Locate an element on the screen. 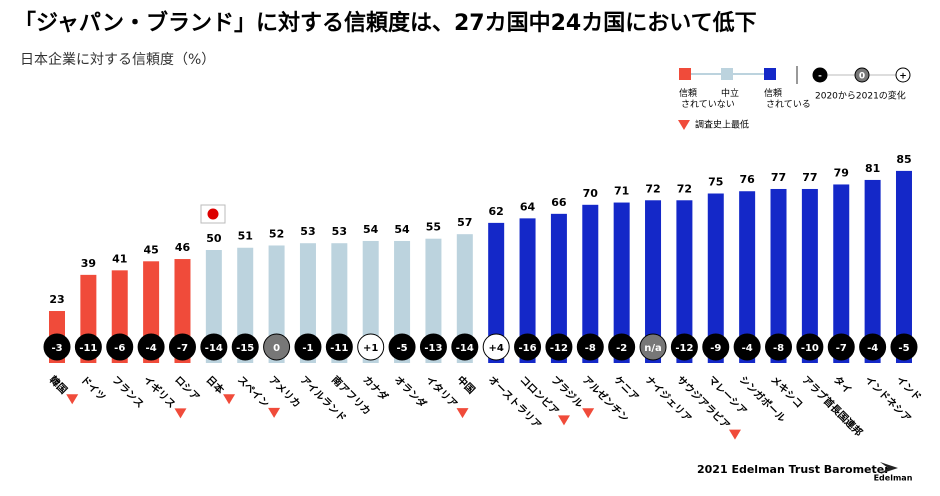 The width and height of the screenshot is (940, 496). value-label: 70 is located at coordinates (591, 193).